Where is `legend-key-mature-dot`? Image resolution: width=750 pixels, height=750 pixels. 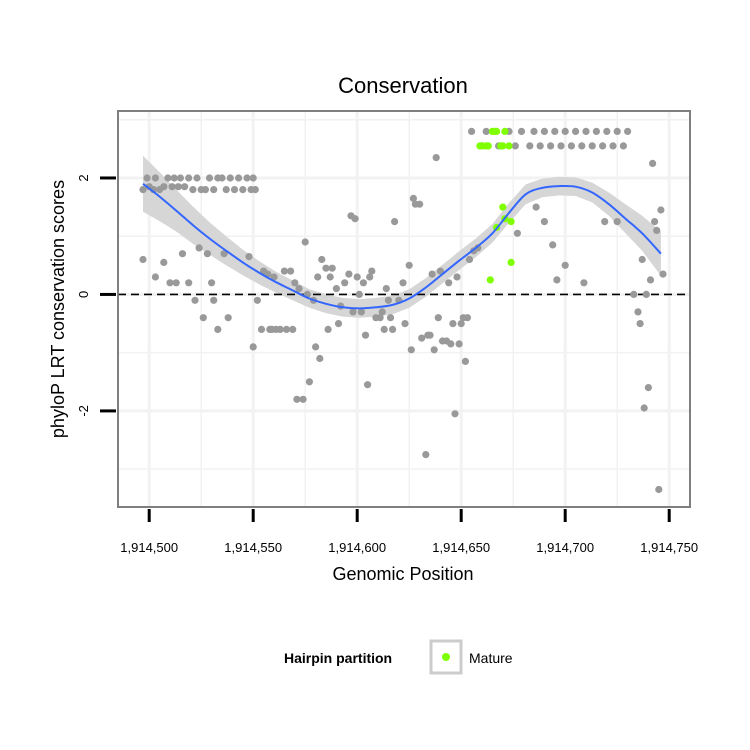
legend-key-mature-dot is located at coordinates (446, 657).